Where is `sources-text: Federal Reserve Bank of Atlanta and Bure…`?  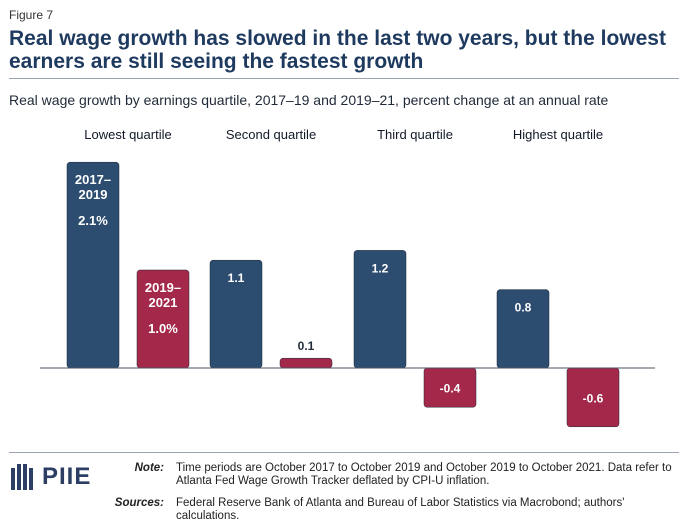 sources-text: Federal Reserve Bank of Atlanta and Bure… is located at coordinates (400, 509).